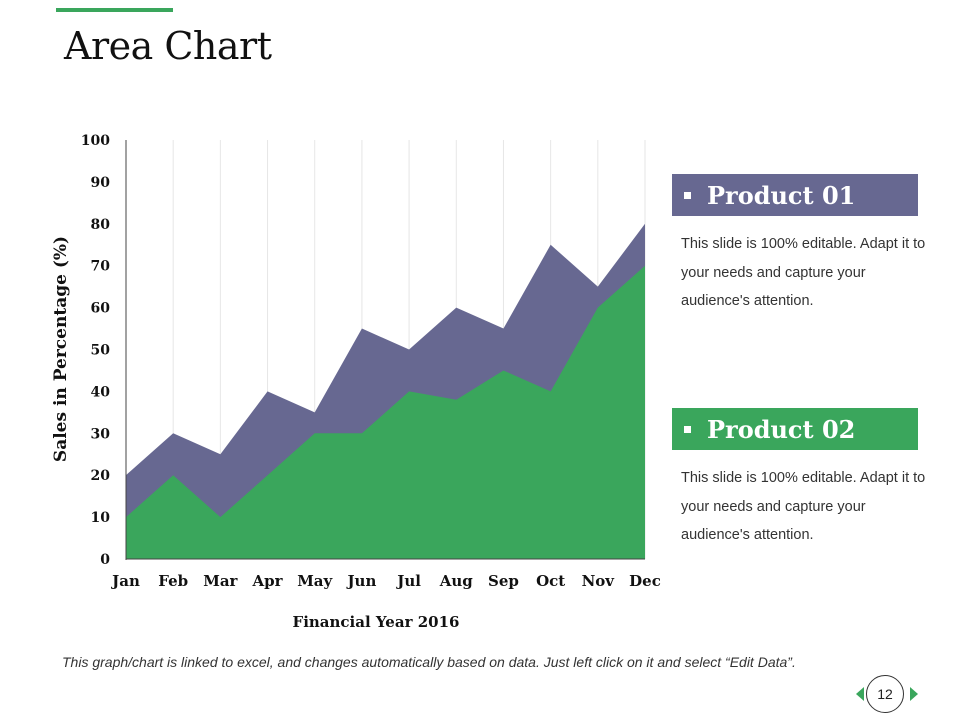 This screenshot has width=960, height=720. Describe the element at coordinates (101, 309) in the screenshot. I see `y-tick-label-60: 60` at that location.